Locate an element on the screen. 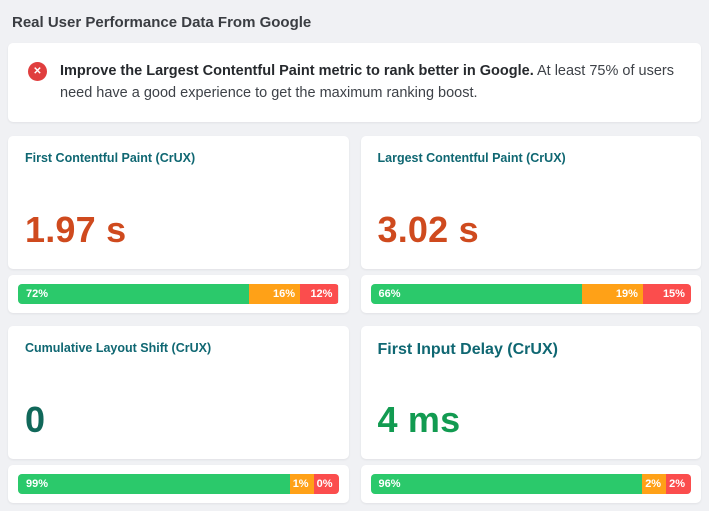 Image resolution: width=709 pixels, height=511 pixels. segment-good: 66% is located at coordinates (476, 293).